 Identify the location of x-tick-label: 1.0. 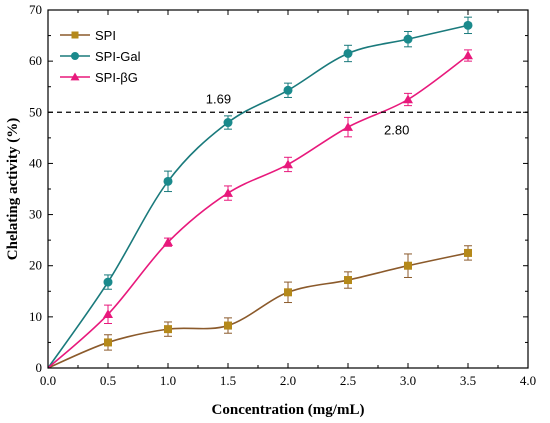
(168, 380).